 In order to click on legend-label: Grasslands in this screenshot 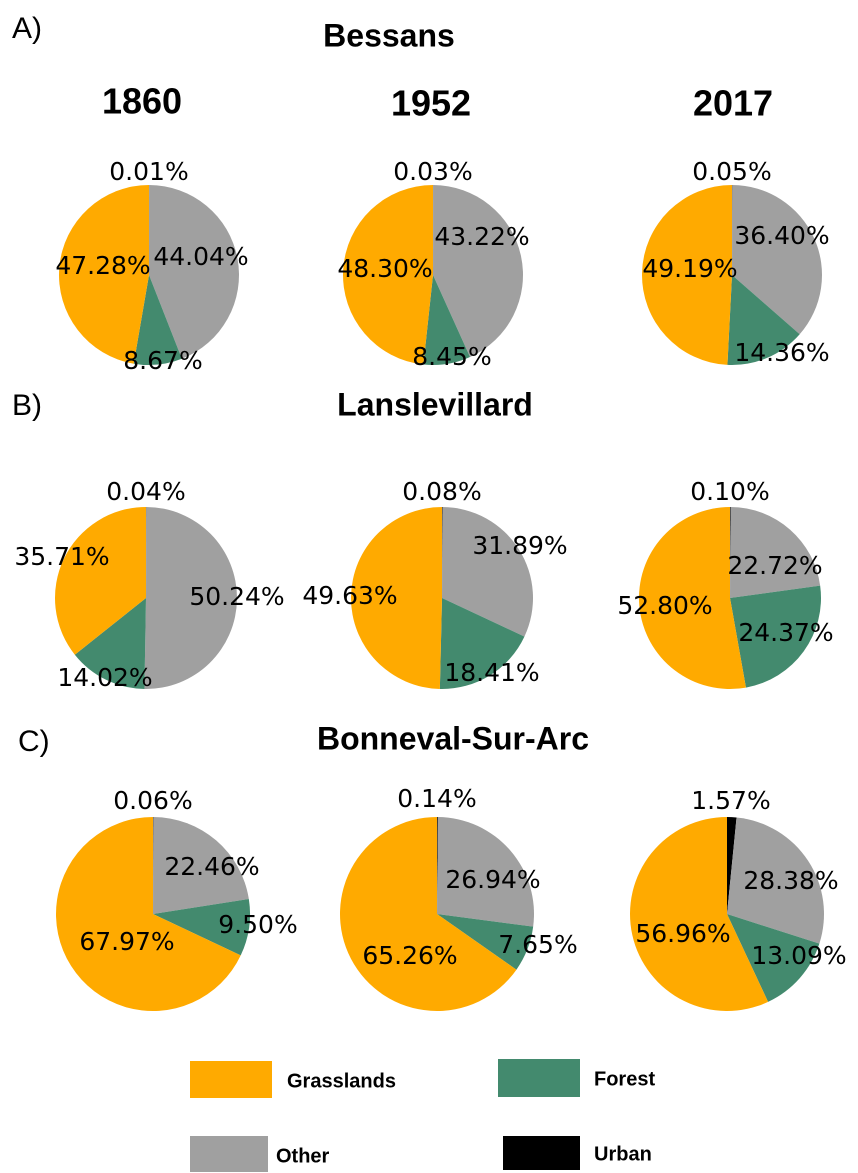, I will do `click(341, 1081)`.